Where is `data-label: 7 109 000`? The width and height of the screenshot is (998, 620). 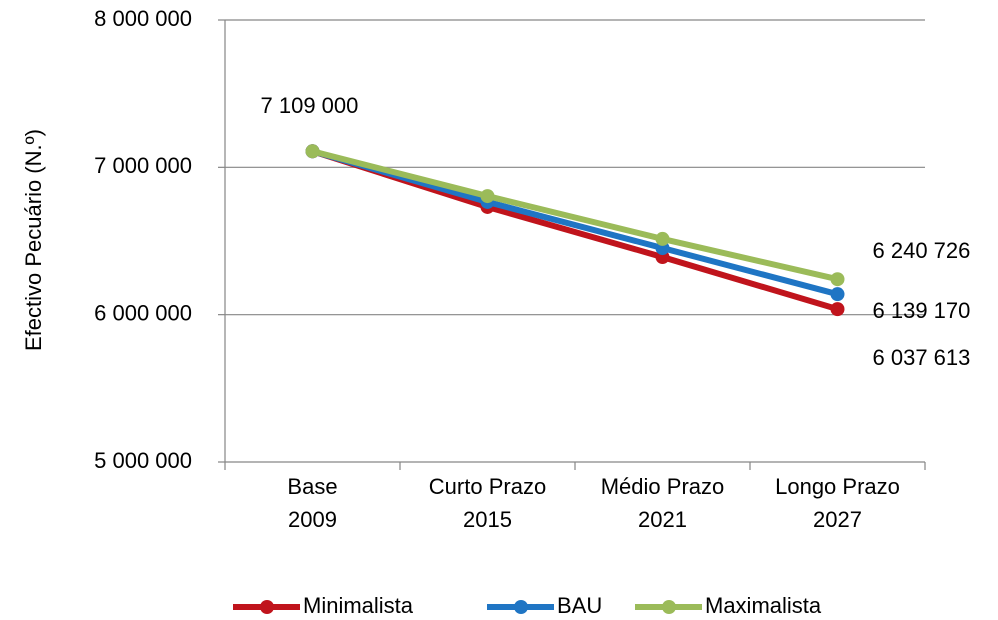
data-label: 7 109 000 is located at coordinates (310, 105).